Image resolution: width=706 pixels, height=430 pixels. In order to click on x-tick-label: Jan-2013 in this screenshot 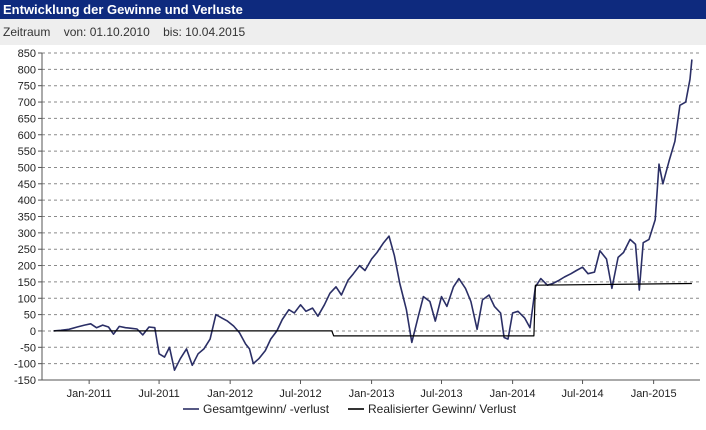, I will do `click(372, 394)`.